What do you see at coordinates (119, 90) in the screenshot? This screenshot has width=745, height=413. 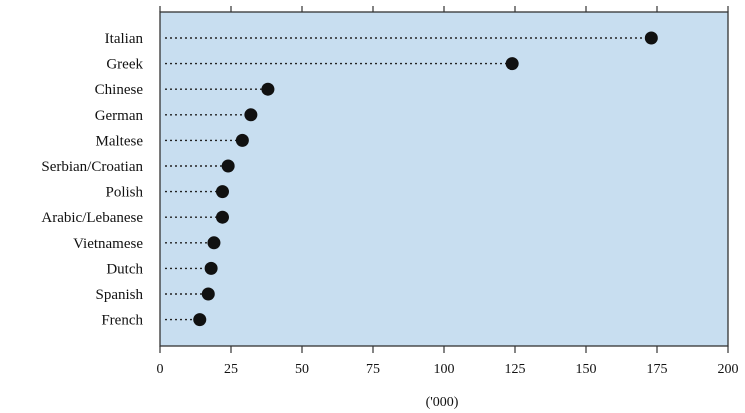 I see `category-label: Chinese` at bounding box center [119, 90].